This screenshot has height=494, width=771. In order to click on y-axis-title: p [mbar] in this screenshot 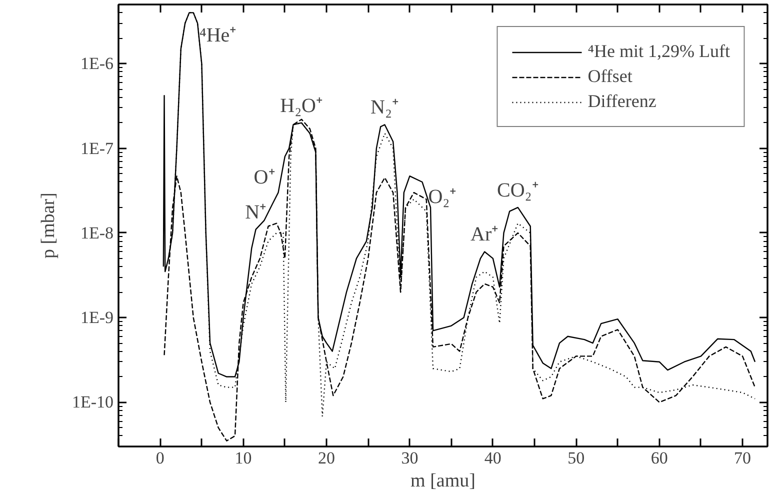, I will do `click(48, 225)`.